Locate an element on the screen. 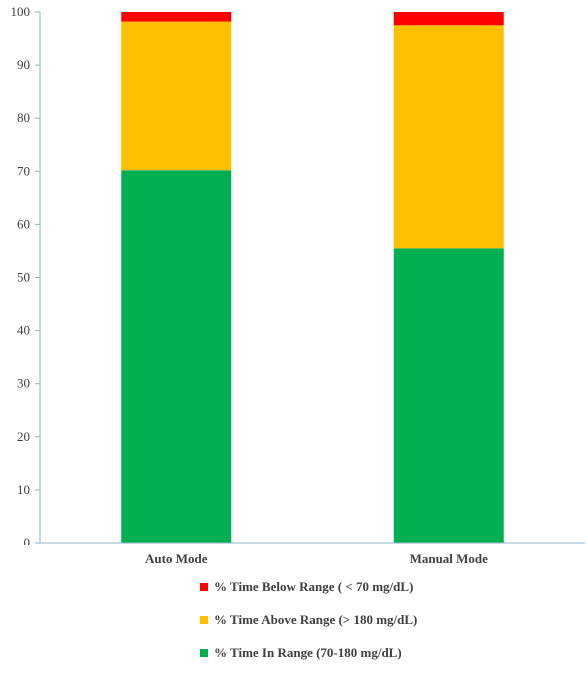  y-tick-label: 0 is located at coordinates (27, 540).